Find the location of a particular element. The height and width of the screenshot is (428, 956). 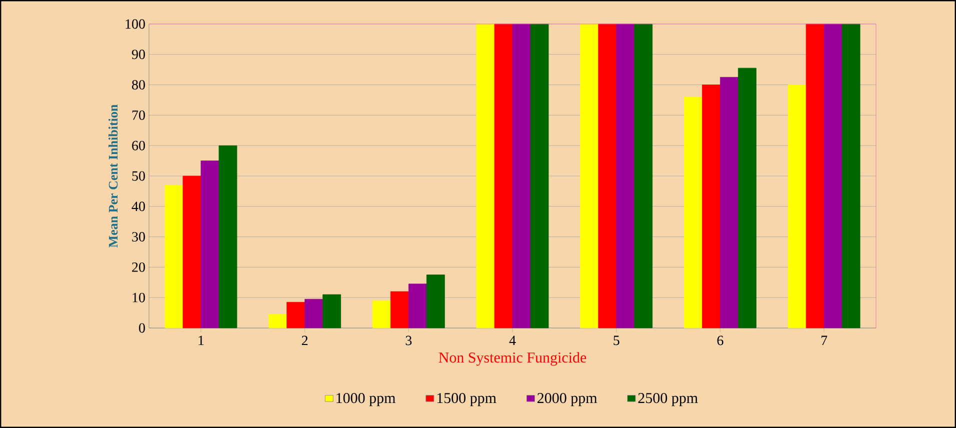

x-tick-label: 6 is located at coordinates (720, 341).